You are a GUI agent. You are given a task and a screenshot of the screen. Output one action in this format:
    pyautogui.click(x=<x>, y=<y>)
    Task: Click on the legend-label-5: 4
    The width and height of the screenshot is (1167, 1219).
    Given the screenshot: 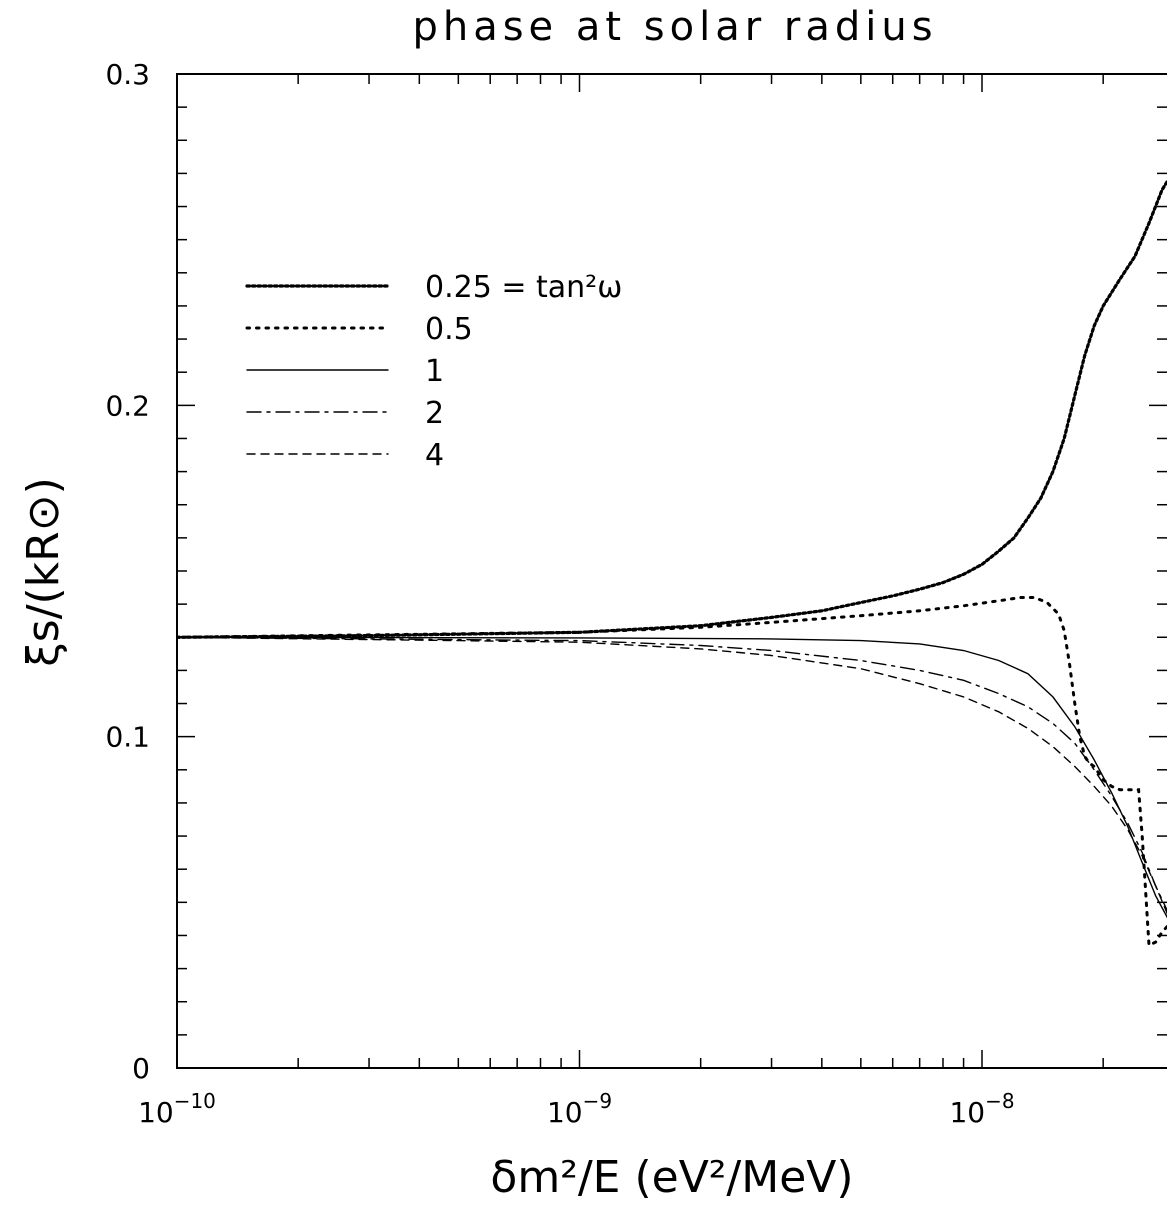 What is the action you would take?
    pyautogui.click(x=434, y=455)
    